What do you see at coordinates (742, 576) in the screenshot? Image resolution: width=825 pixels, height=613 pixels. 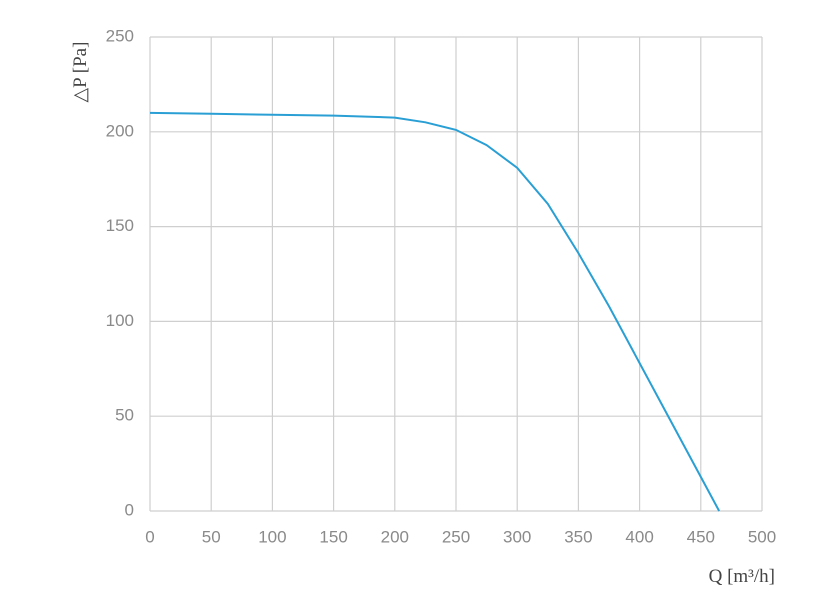 I see `x-axis-label: Q [m³/h]` at bounding box center [742, 576].